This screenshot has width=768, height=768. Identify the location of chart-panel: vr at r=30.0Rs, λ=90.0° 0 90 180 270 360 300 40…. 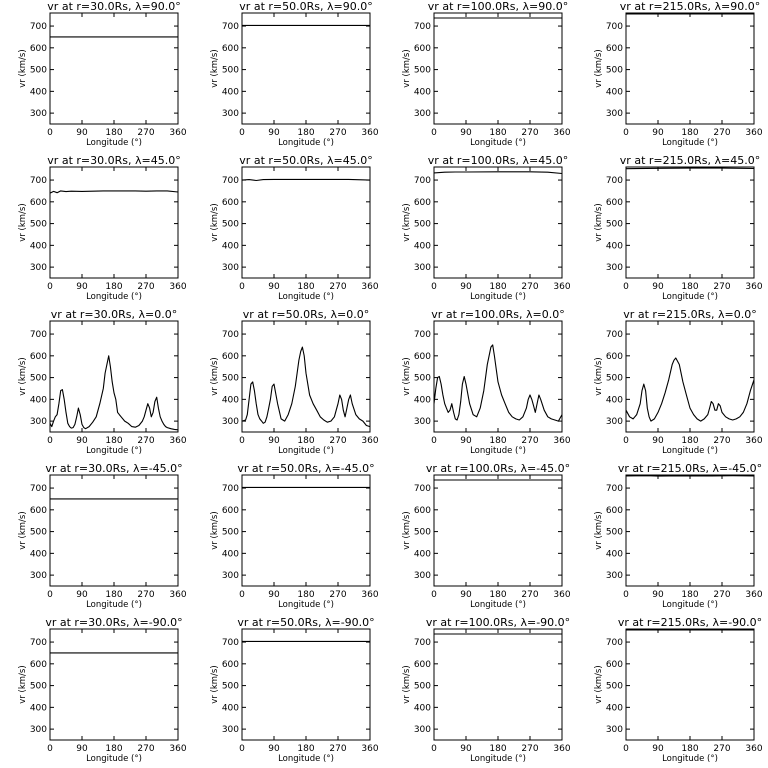
(102, 74).